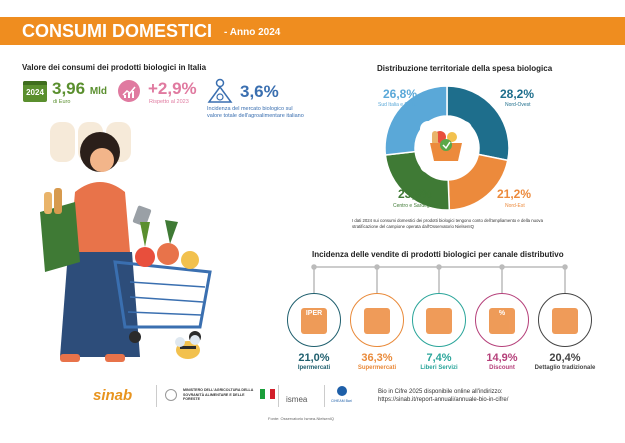  Describe the element at coordinates (312, 31) in the screenshot. I see `header-bar` at that location.